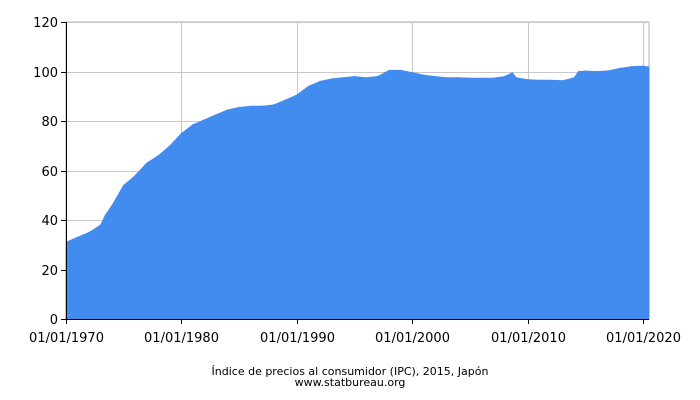 This screenshot has height=400, width=700. What do you see at coordinates (49, 172) in the screenshot?
I see `y-tick-label: 60` at bounding box center [49, 172].